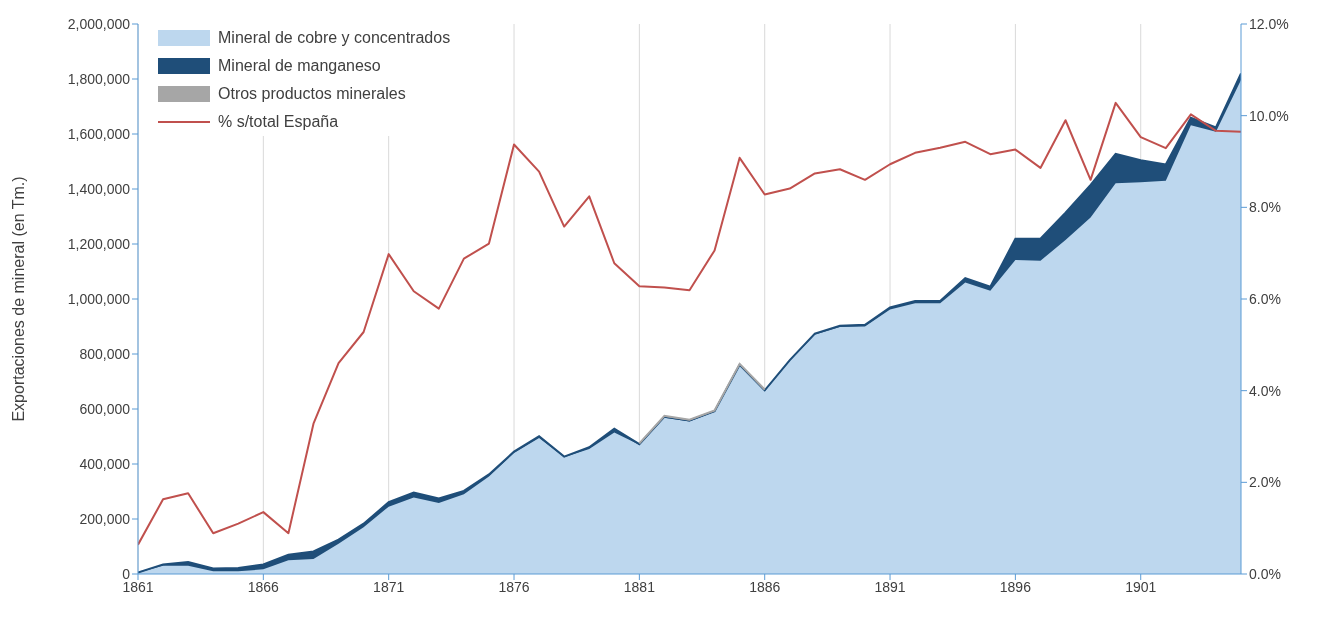 This screenshot has width=1344, height=622. Describe the element at coordinates (99, 133) in the screenshot. I see `y-tick-label: 1,600,000` at that location.